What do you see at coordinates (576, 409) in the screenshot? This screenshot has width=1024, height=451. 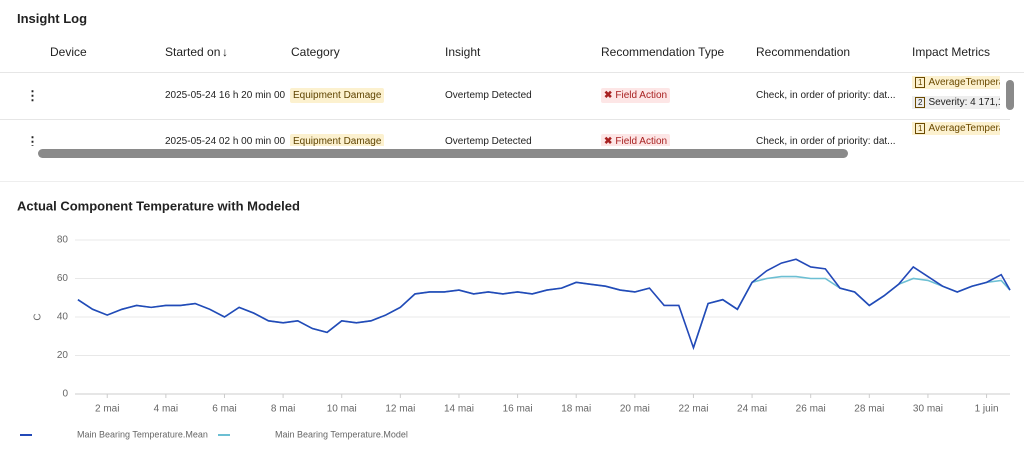 I see `x-tick-label: 18 mai` at bounding box center [576, 409].